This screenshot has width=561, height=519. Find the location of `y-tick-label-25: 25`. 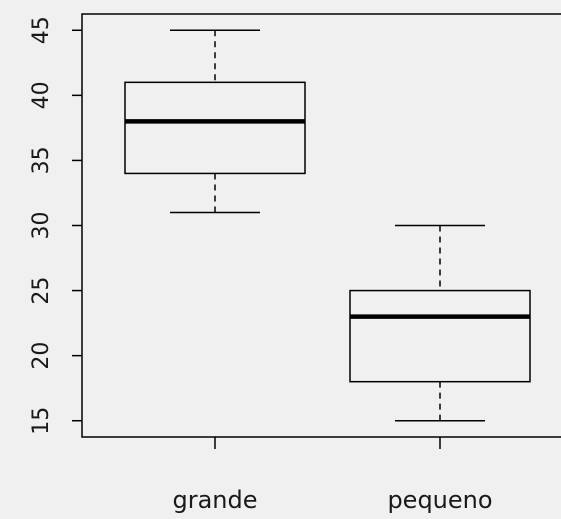

y-tick-label-25: 25 is located at coordinates (41, 291).